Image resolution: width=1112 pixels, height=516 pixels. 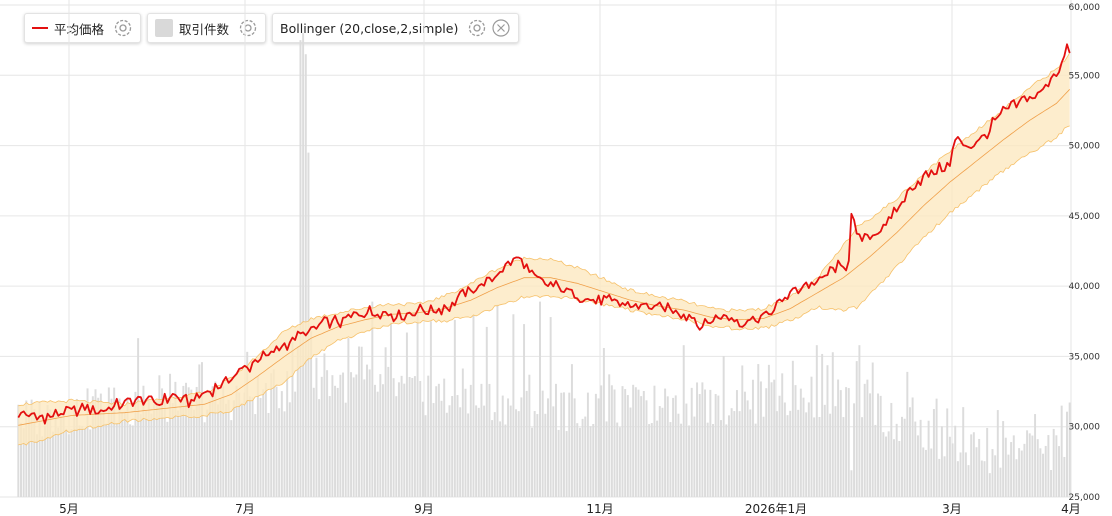 What do you see at coordinates (396, 28) in the screenshot?
I see `legend-item-bollinger: Bollinger (20,close,2,simple)` at bounding box center [396, 28].